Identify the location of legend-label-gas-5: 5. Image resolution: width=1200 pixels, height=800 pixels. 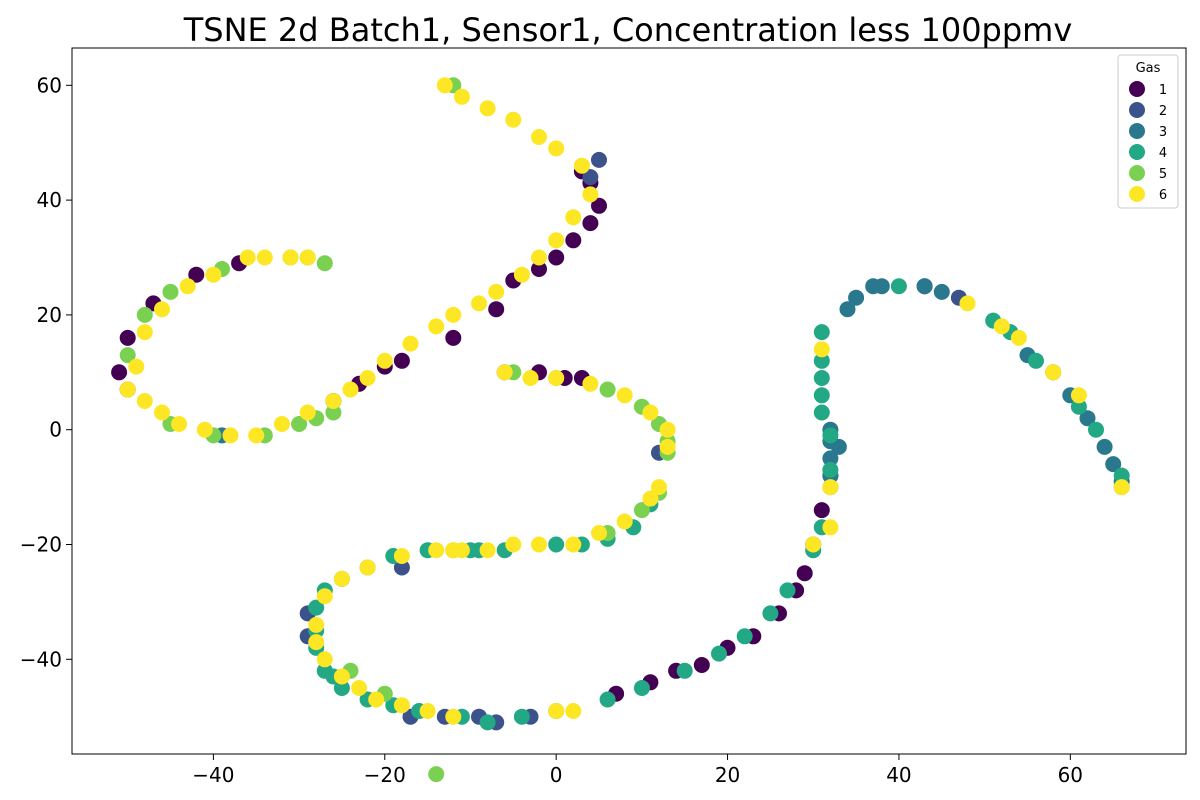
(1163, 174).